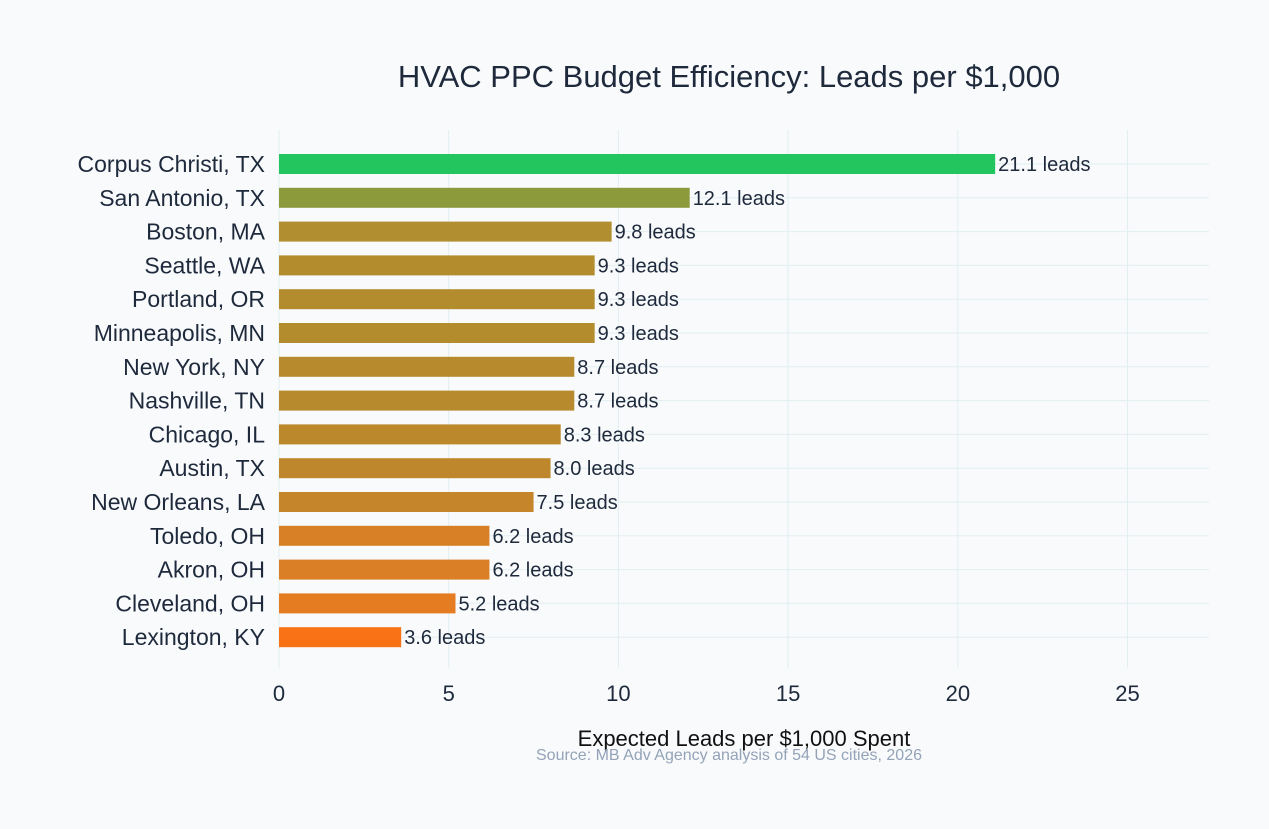  Describe the element at coordinates (212, 468) in the screenshot. I see `category-label: Austin, TX` at that location.